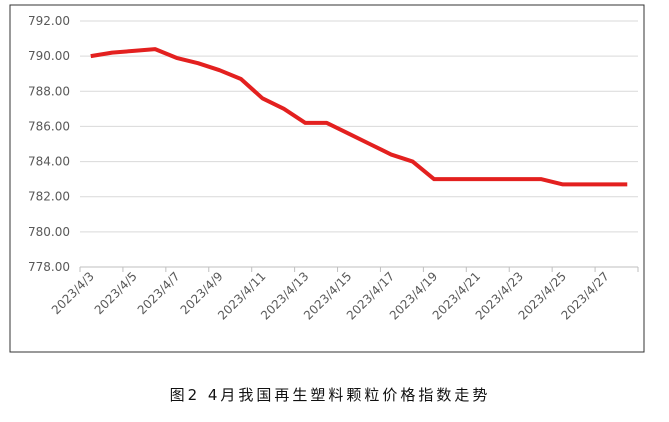 The height and width of the screenshot is (422, 669). Describe the element at coordinates (49, 21) in the screenshot. I see `y-tick-label: 792.00` at that location.